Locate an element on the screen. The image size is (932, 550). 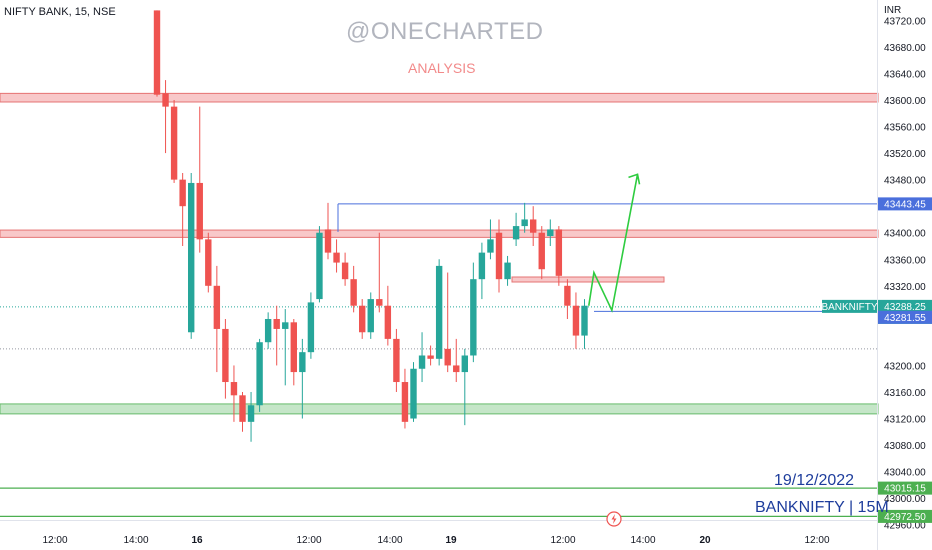
projection-path is located at coordinates (613, 243).